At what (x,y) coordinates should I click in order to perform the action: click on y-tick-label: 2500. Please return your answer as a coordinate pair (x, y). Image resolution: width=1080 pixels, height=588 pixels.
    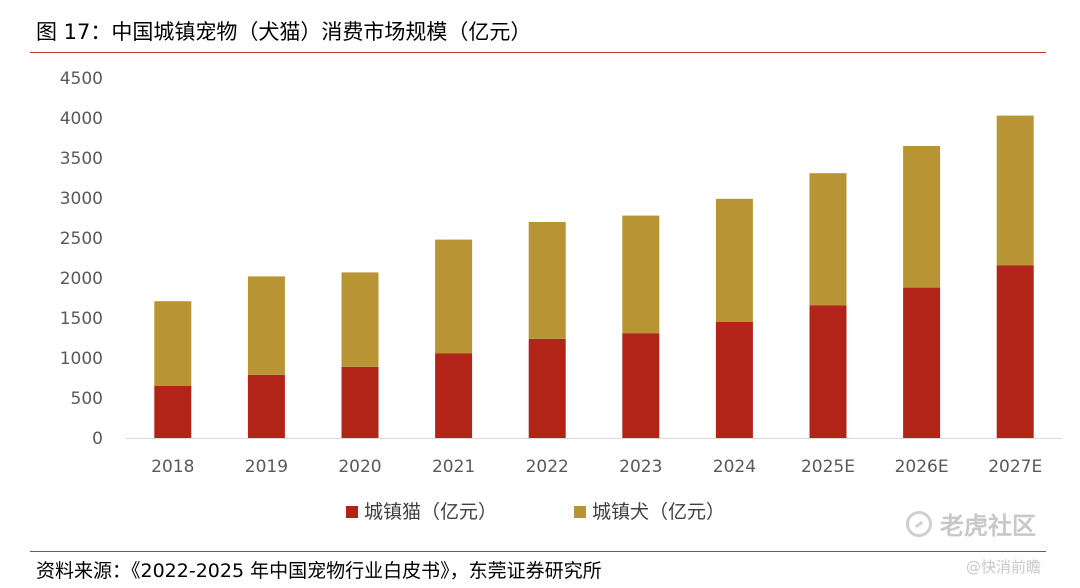
    Looking at the image, I should click on (81, 239).